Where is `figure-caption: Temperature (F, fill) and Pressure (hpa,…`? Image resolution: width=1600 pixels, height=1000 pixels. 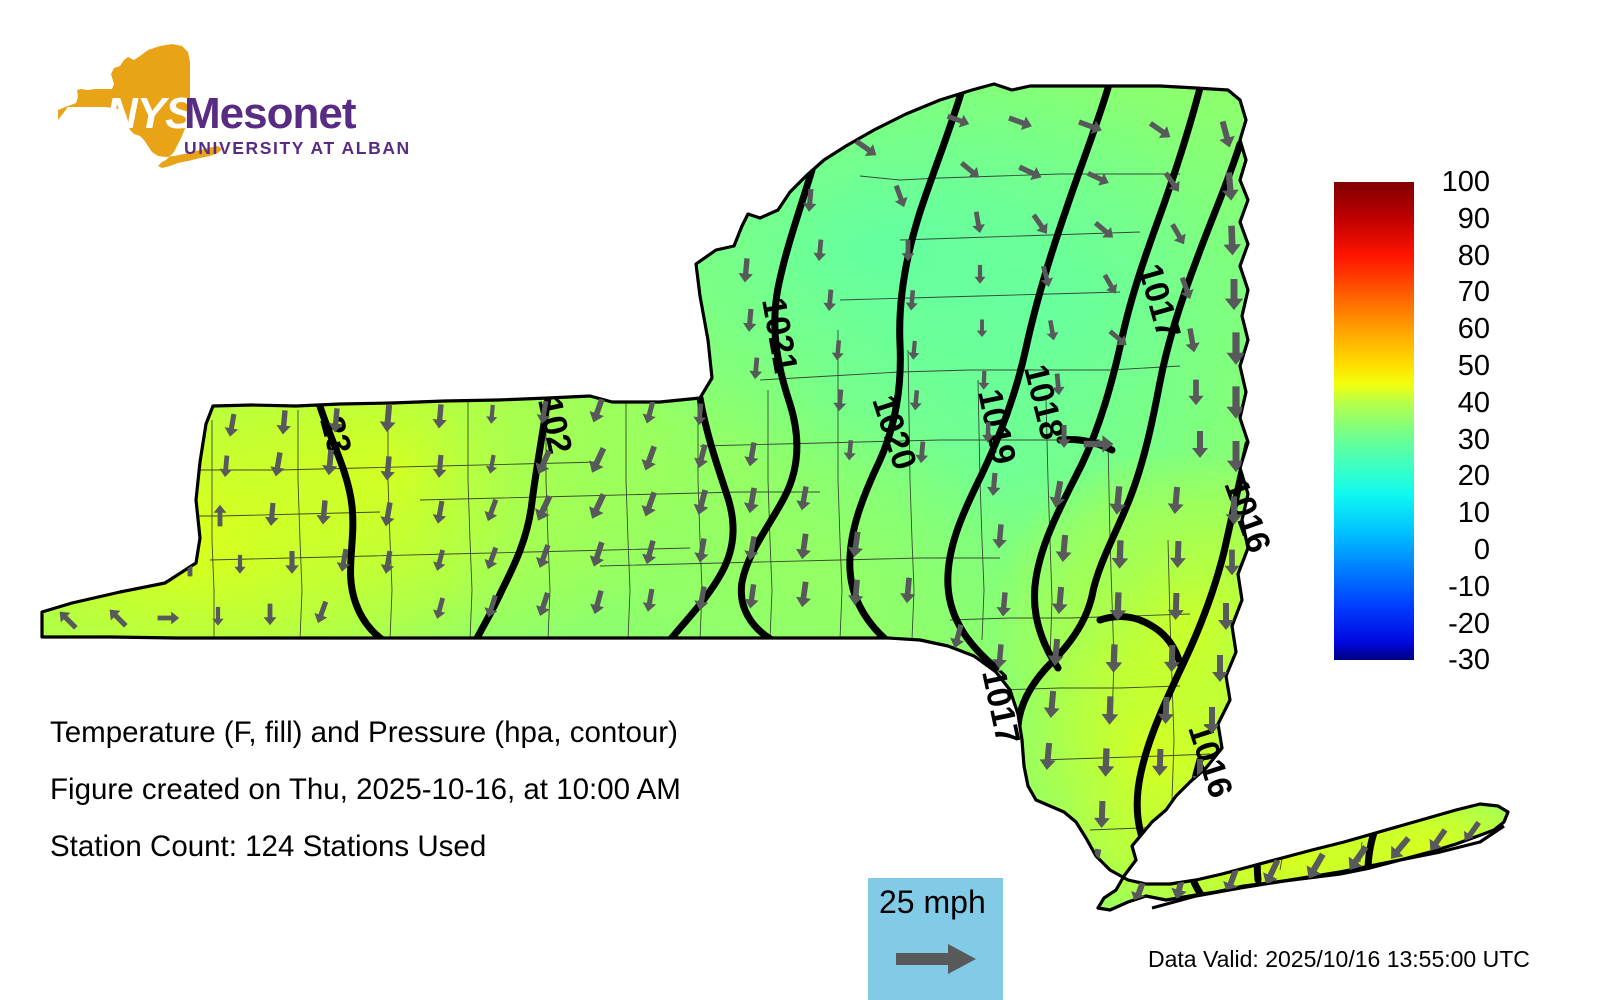
figure-caption: Temperature (F, fill) and Pressure (hpa,… is located at coordinates (430, 803).